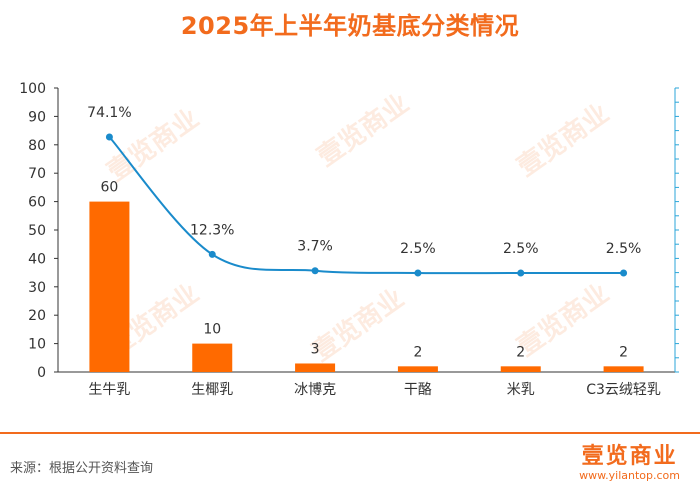 This screenshot has height=500, width=700. Describe the element at coordinates (32, 89) in the screenshot. I see `y-tick-label: 100` at that location.